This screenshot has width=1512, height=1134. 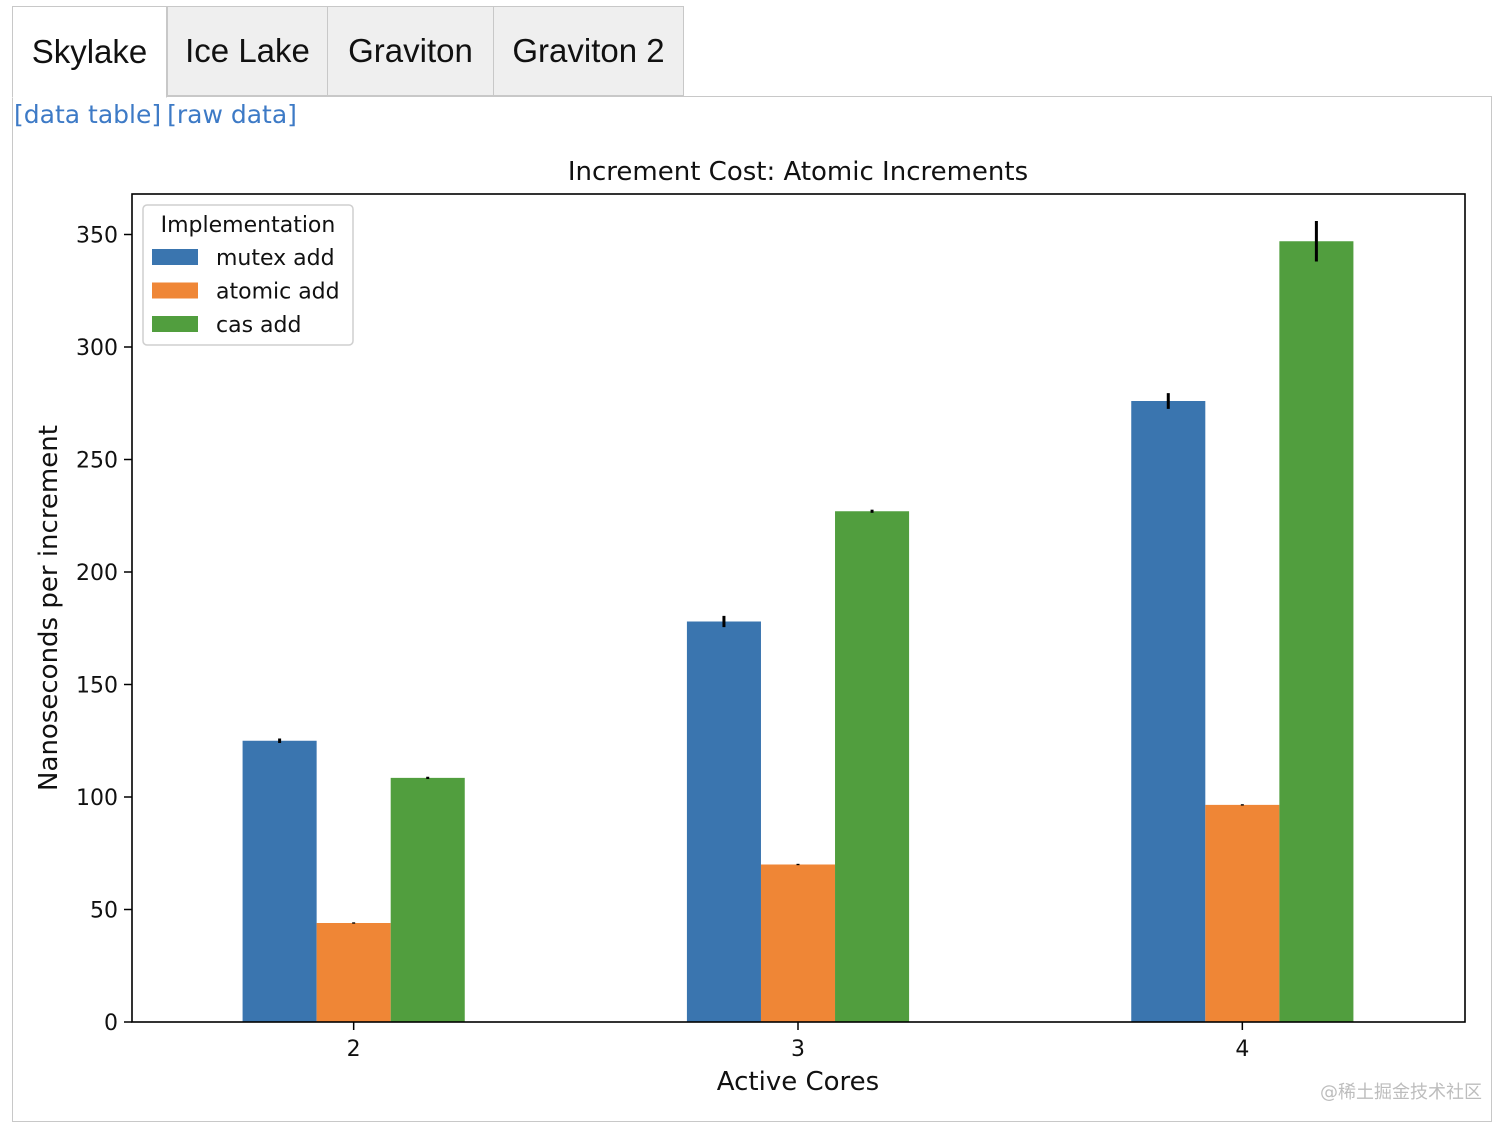 I want to click on tab-skylake: Skylake, so click(x=89, y=52).